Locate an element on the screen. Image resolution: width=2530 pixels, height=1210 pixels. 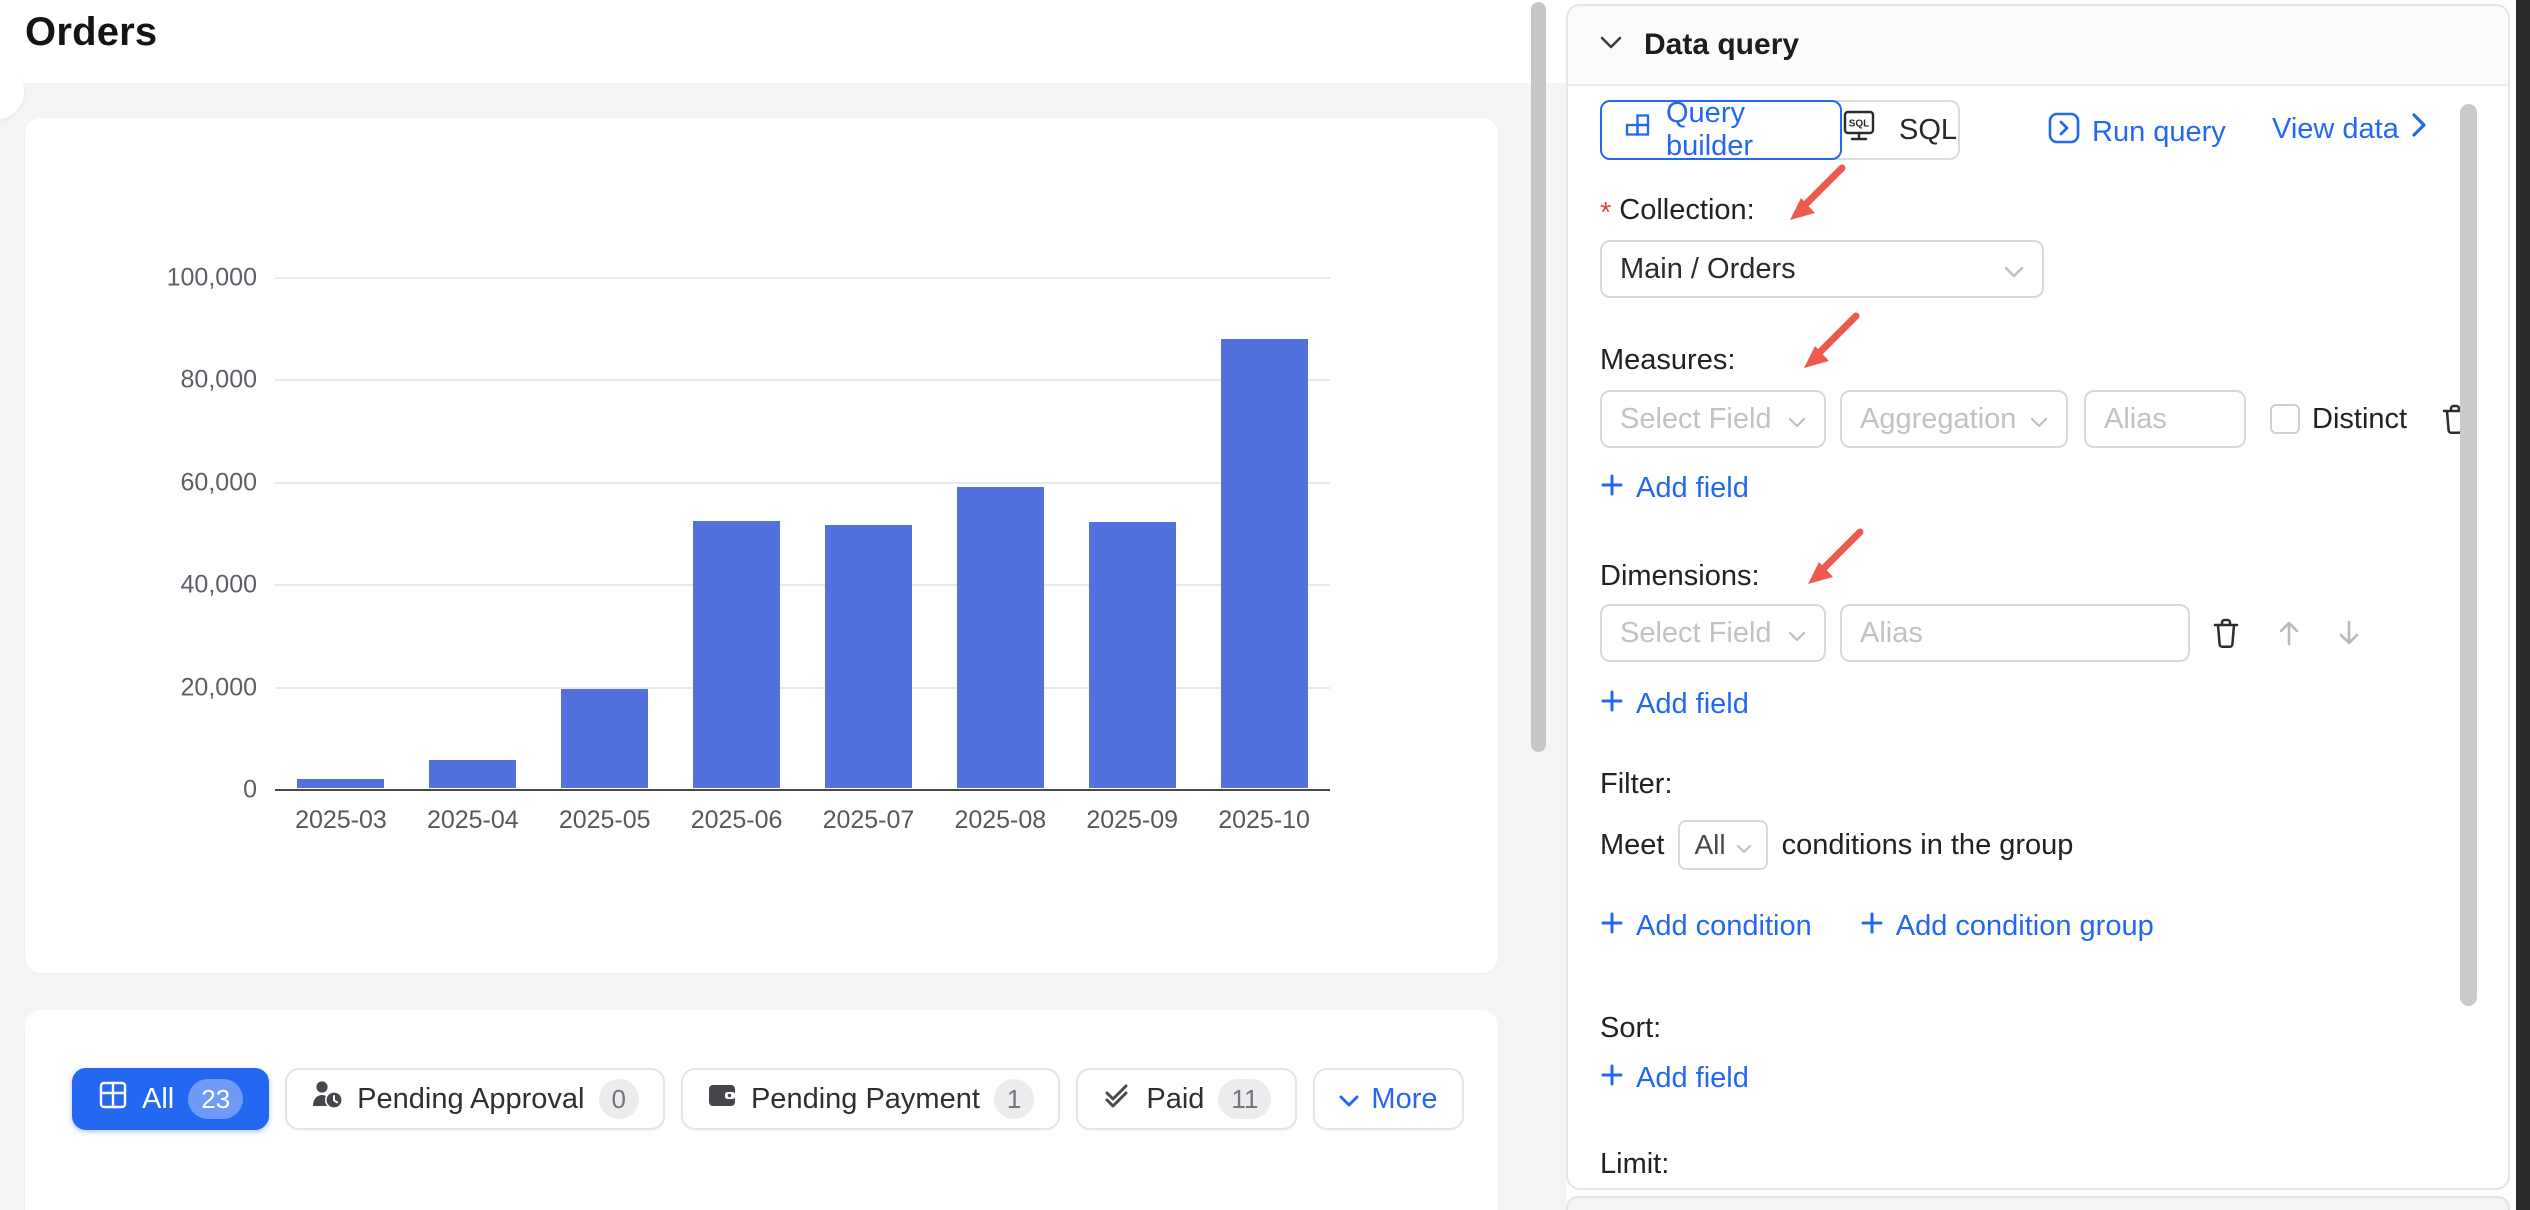
user-clock-icon is located at coordinates (327, 1099).